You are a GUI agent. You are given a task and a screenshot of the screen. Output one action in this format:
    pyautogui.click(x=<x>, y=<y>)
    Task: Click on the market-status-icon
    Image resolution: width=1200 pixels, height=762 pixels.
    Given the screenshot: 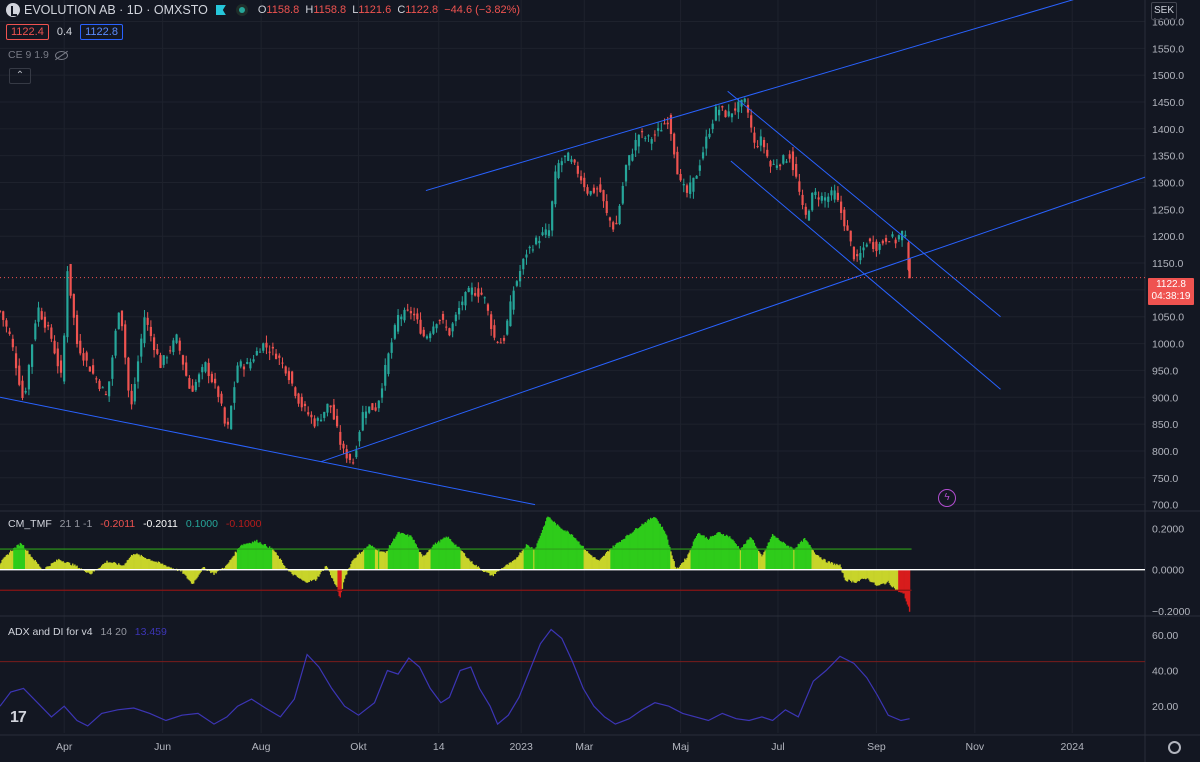 What is the action you would take?
    pyautogui.click(x=241, y=10)
    